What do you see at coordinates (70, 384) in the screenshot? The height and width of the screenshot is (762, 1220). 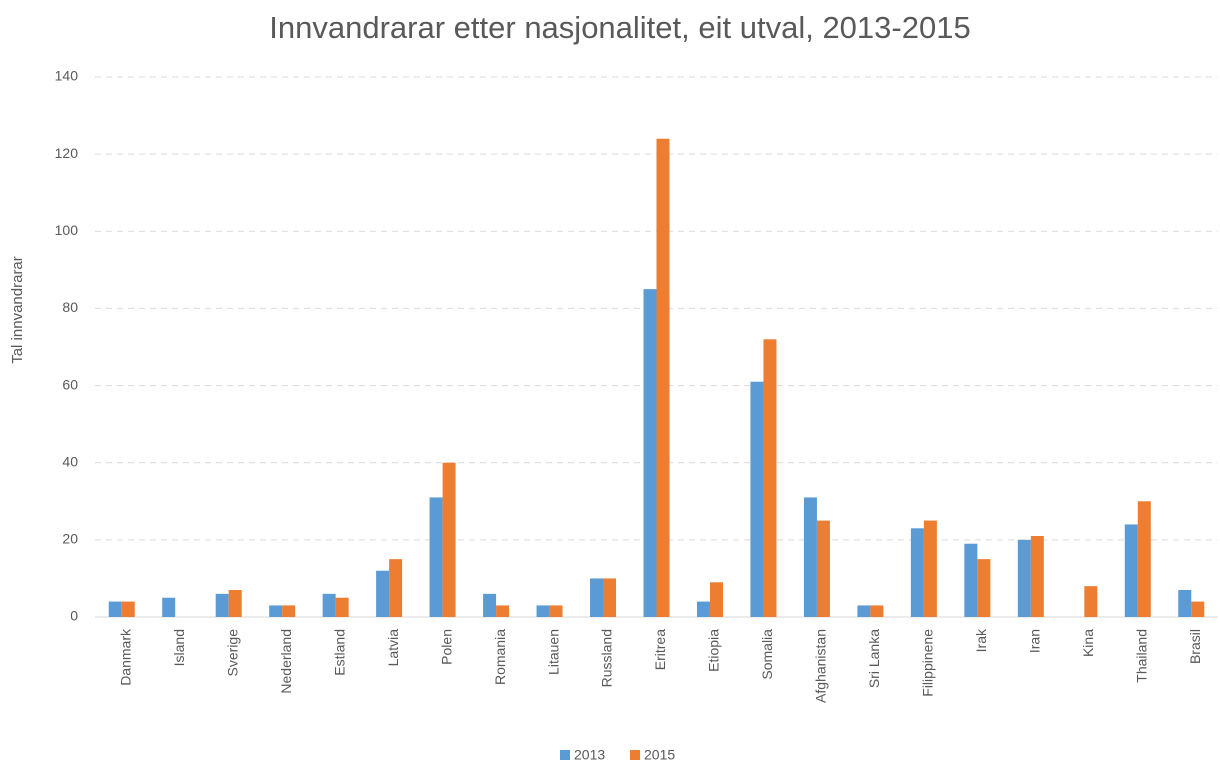 I see `y-tick-label: 60` at bounding box center [70, 384].